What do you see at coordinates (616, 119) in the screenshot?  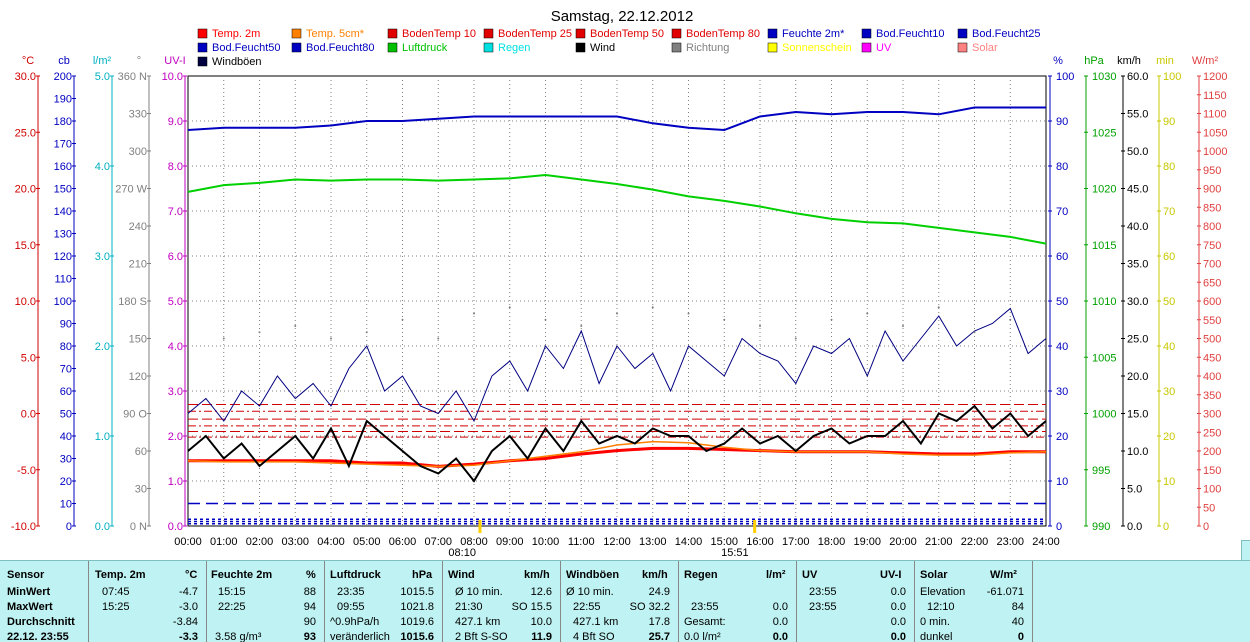 I see `series-feuchte-2m-` at bounding box center [616, 119].